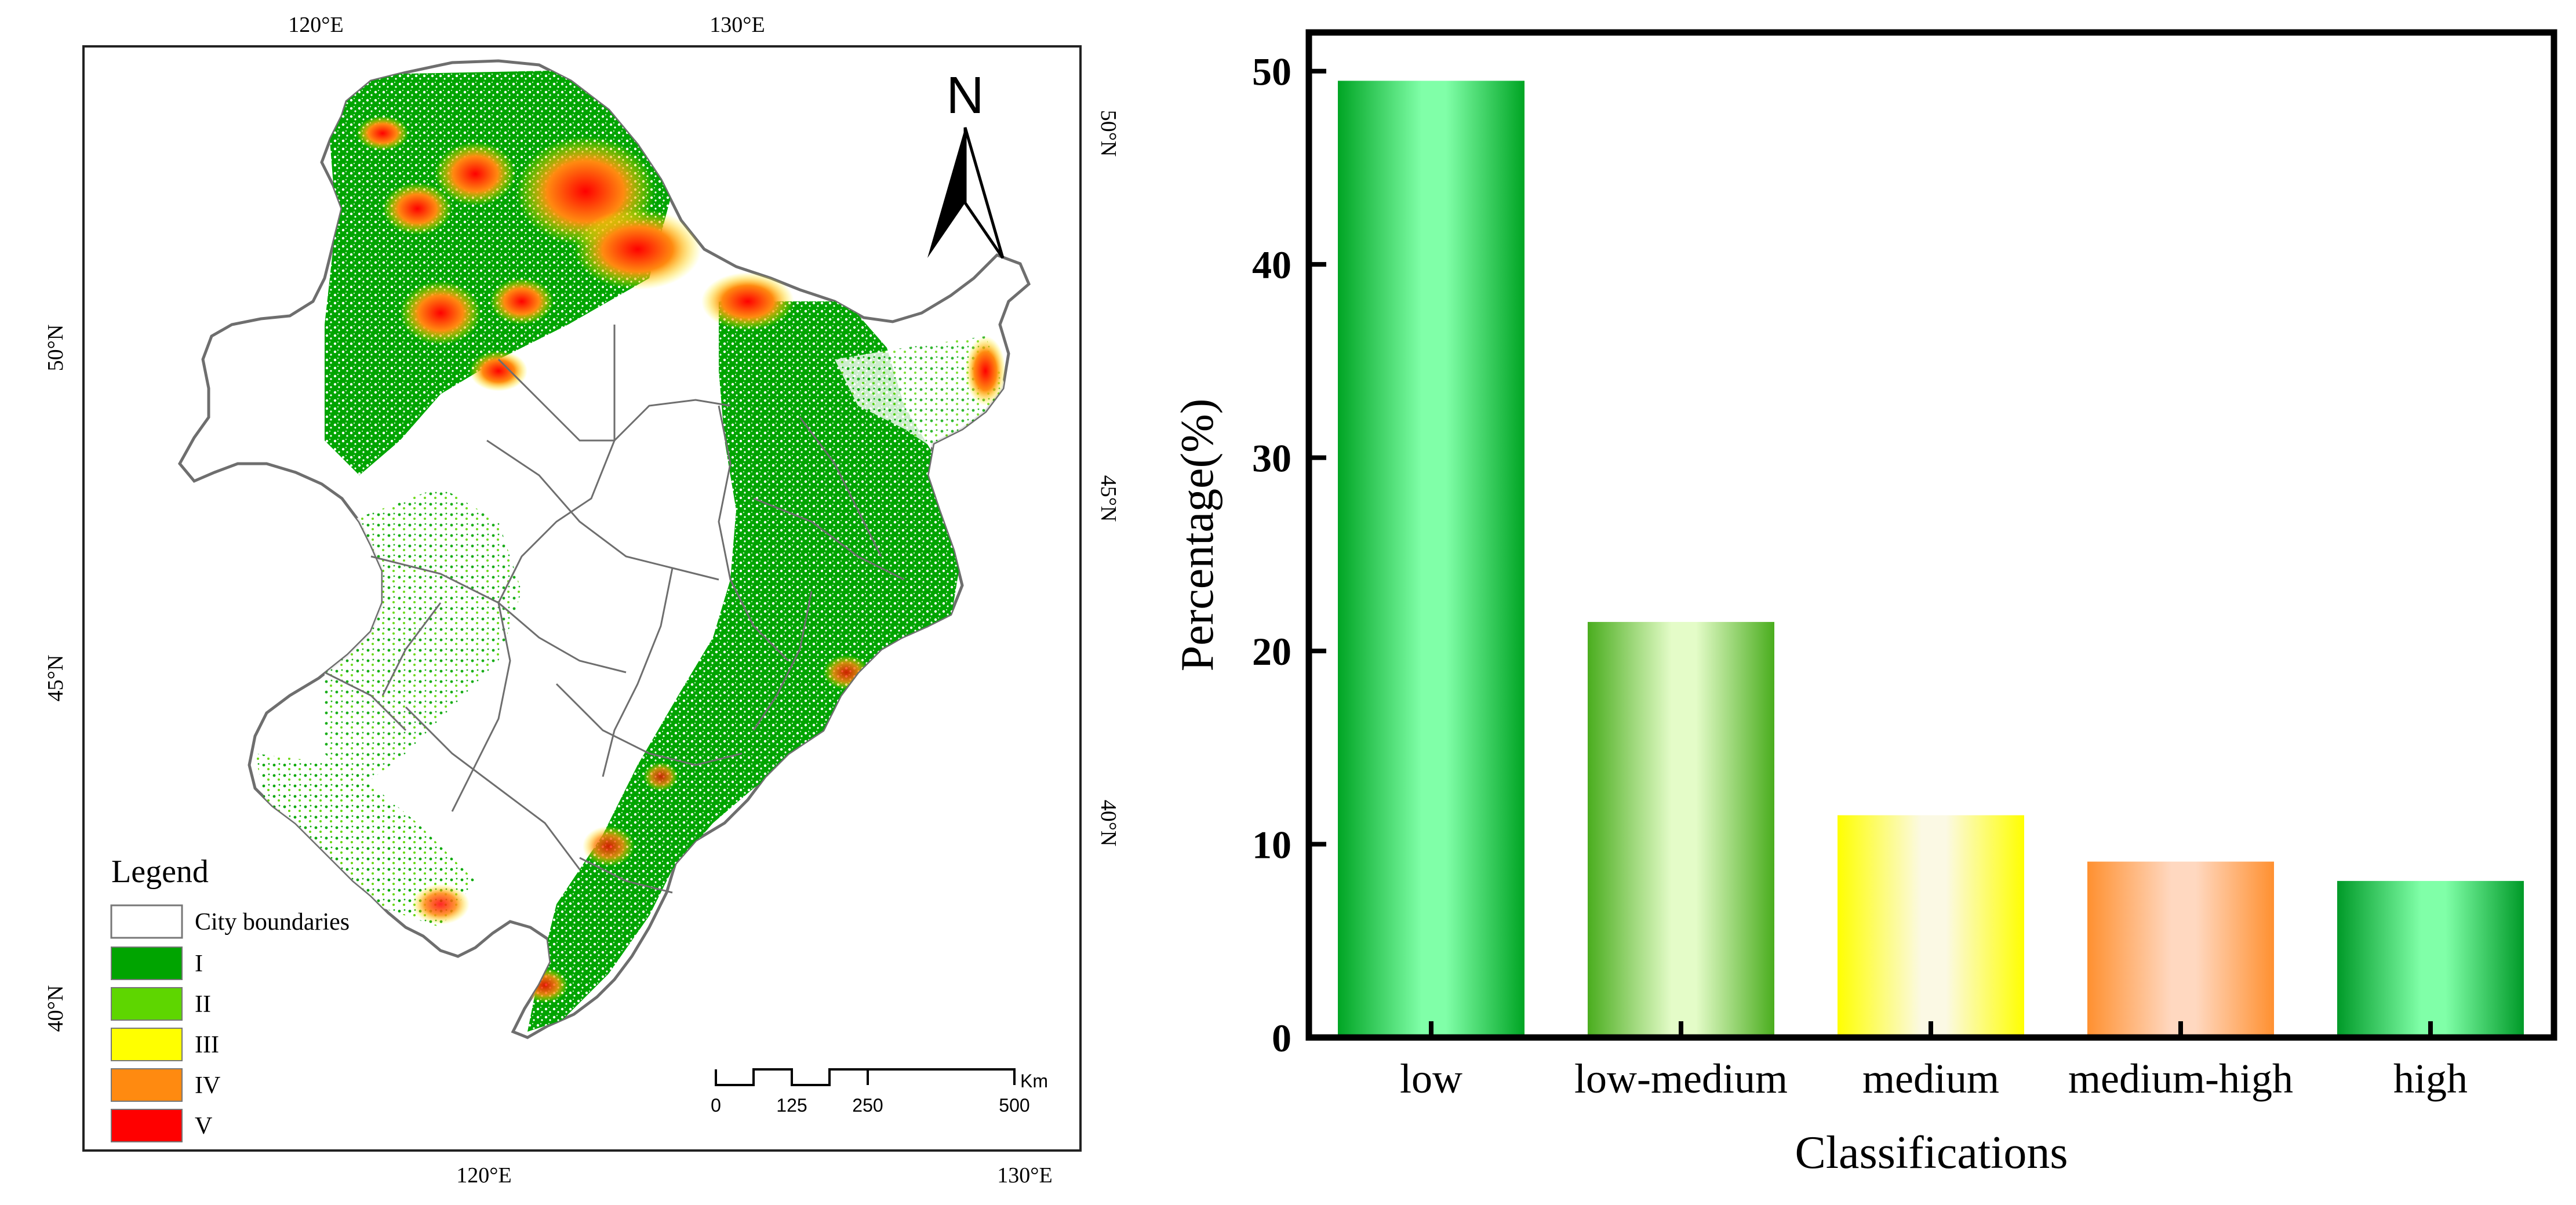 This screenshot has height=1205, width=2576. Describe the element at coordinates (1108, 133) in the screenshot. I see `lat-label-right-50: 50°N` at that location.